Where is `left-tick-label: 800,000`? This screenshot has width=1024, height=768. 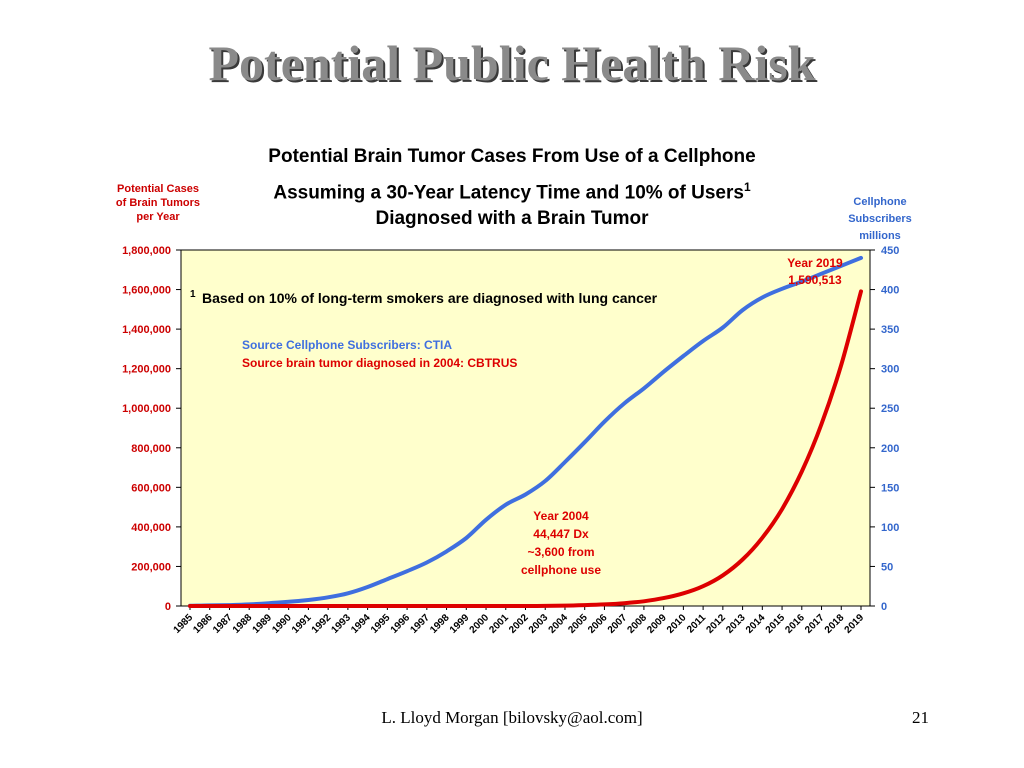
left-tick-label: 800,000 is located at coordinates (151, 449).